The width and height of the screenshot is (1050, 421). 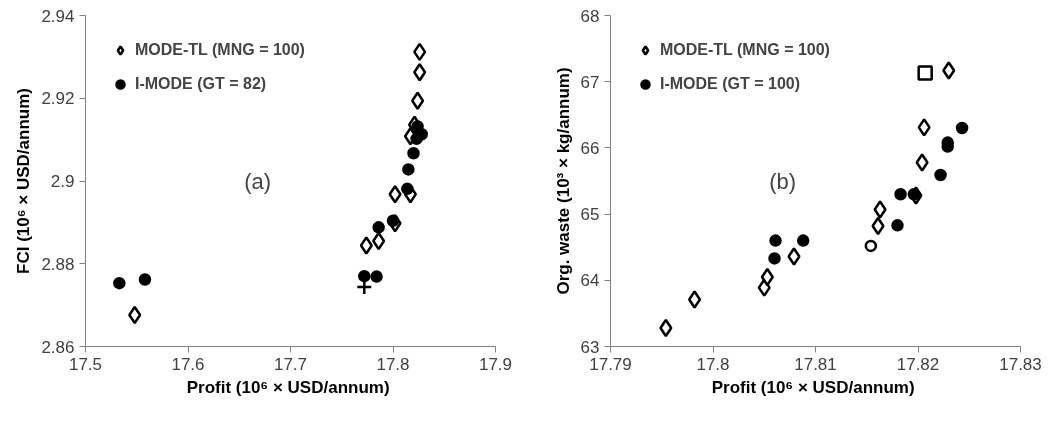 I want to click on x-tick-label: 17.82, so click(x=918, y=364).